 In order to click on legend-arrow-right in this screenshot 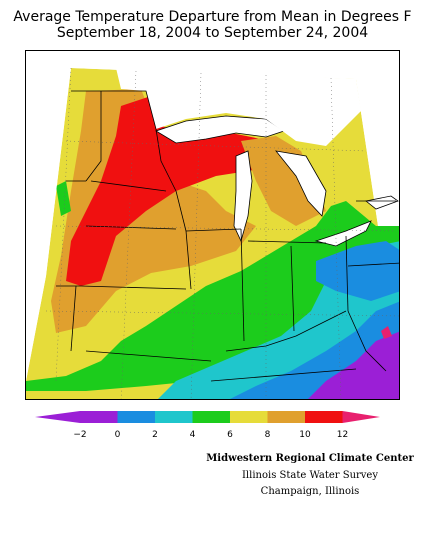, I will do `click(361, 417)`.